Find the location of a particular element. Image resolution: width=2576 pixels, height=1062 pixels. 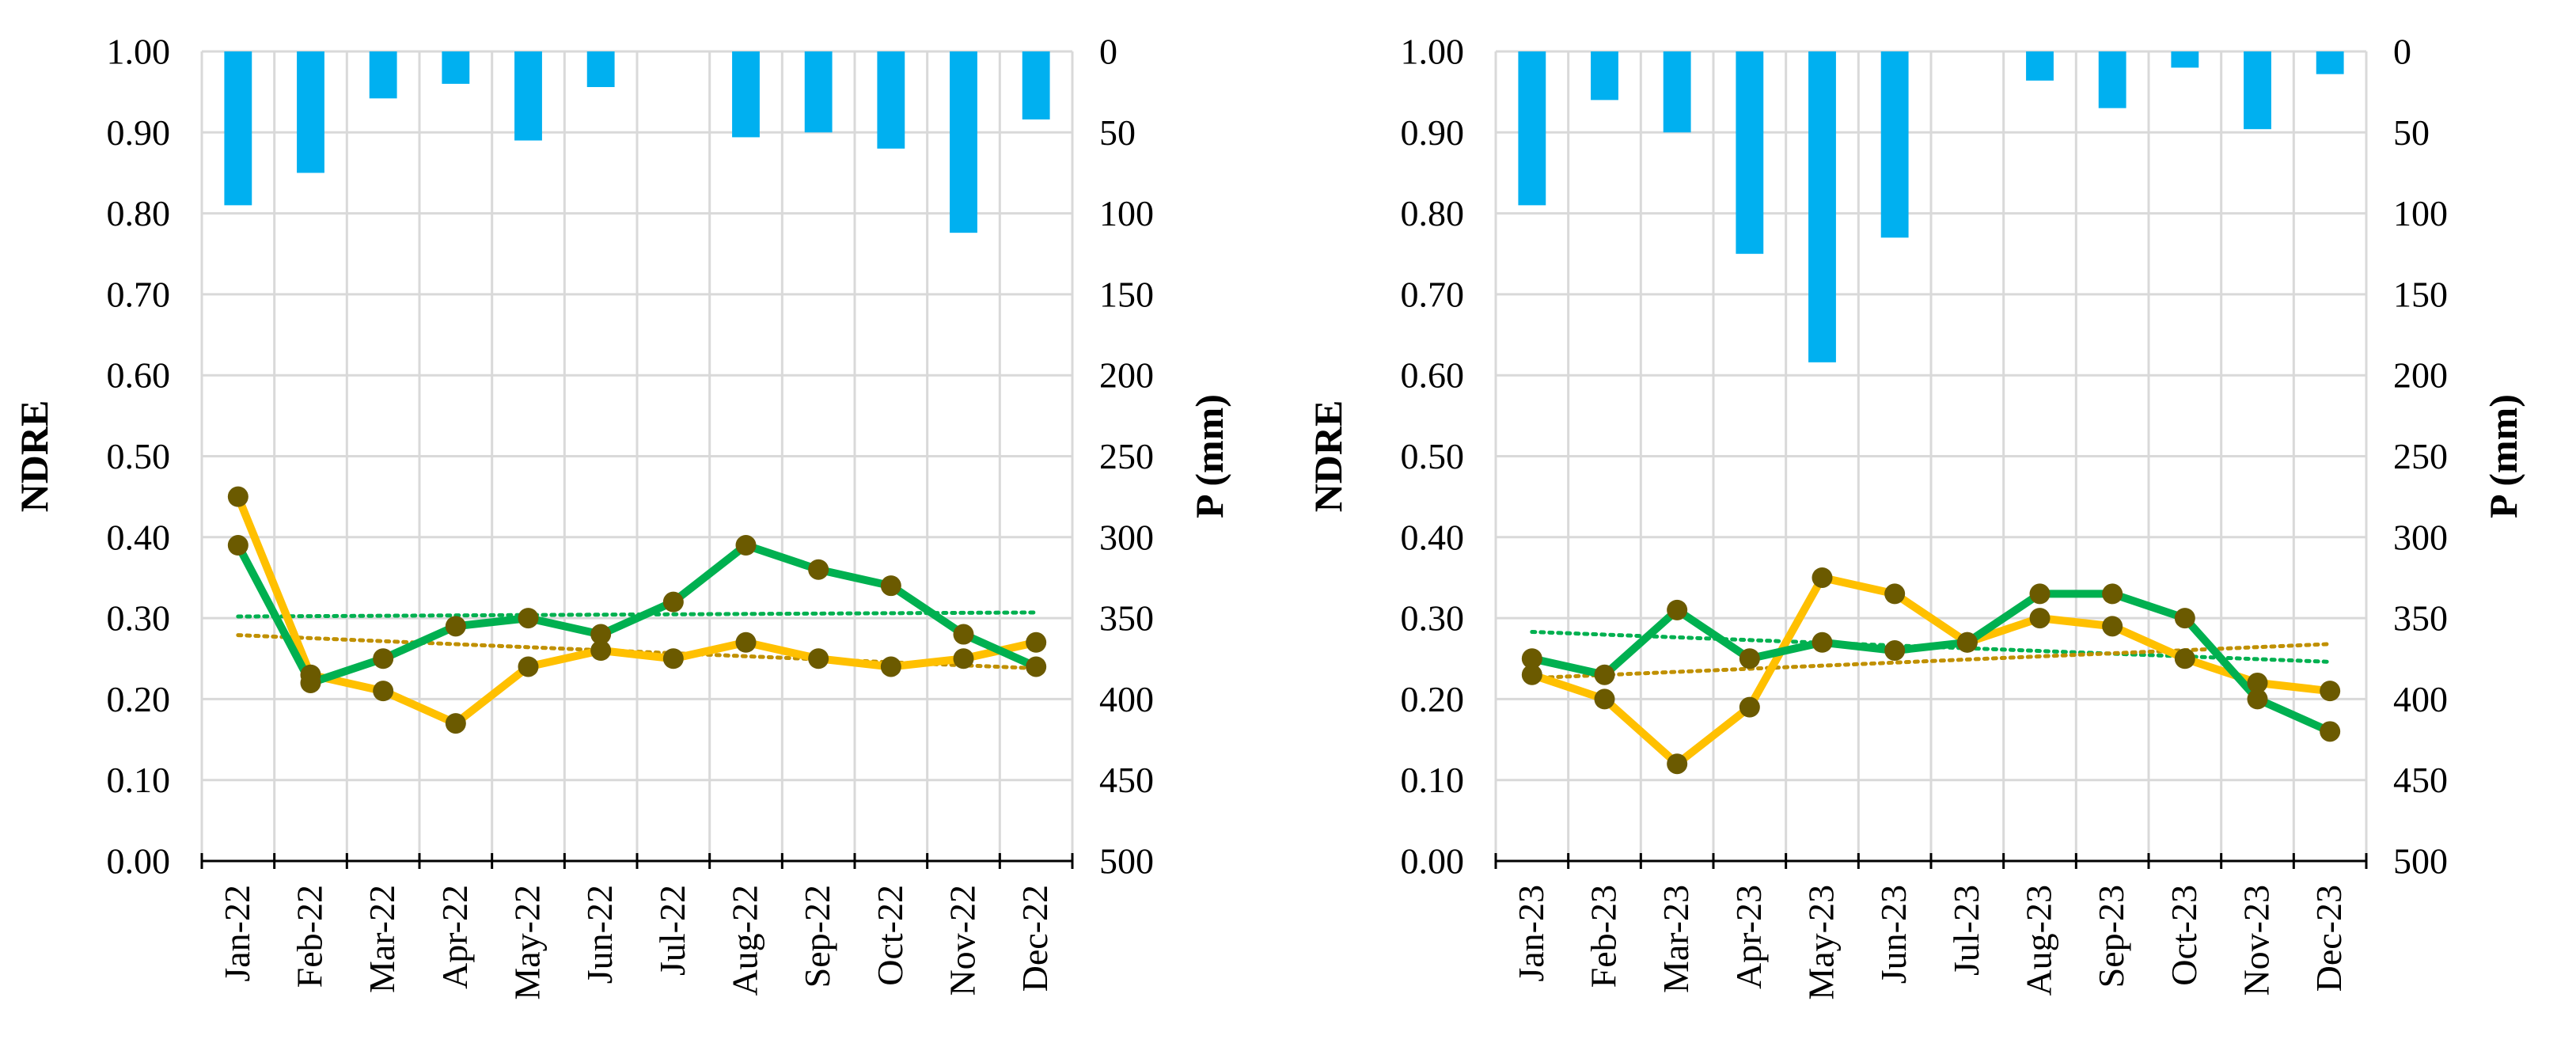

x-tick-label: Sep-23 is located at coordinates (2111, 936).